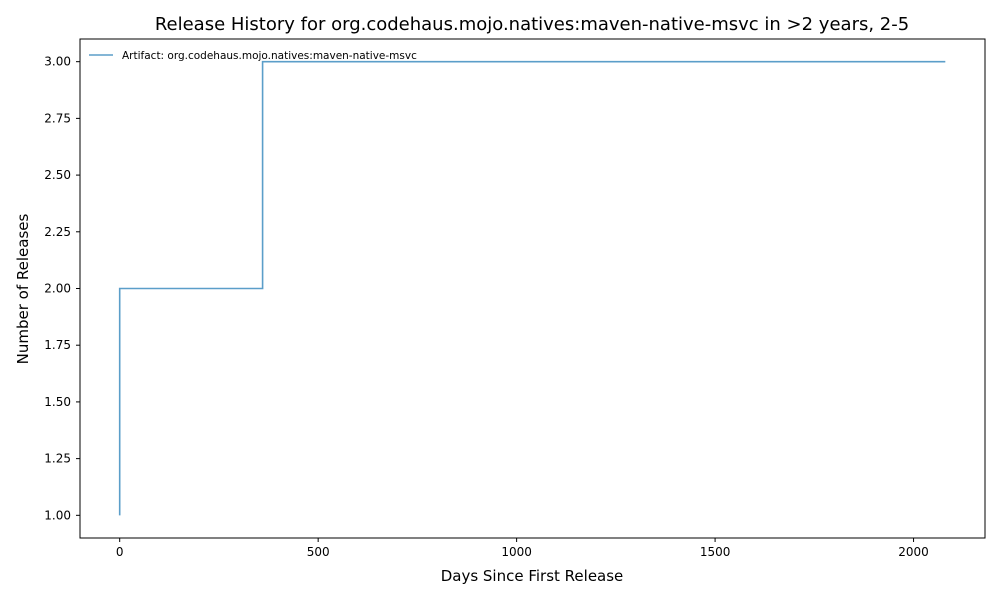  Describe the element at coordinates (715, 552) in the screenshot. I see `x-tick-label: 1500` at that location.